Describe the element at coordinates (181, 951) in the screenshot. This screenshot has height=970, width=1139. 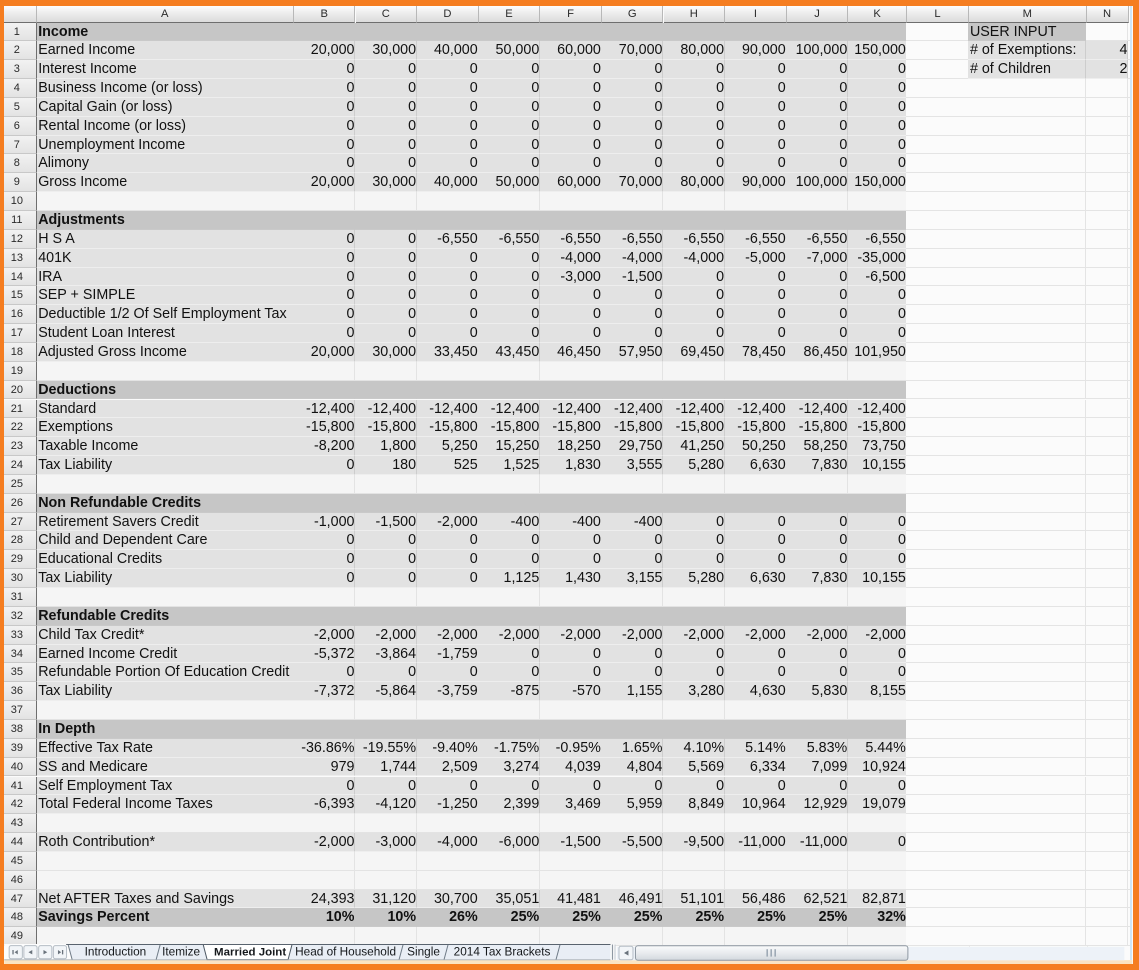
I see `svg-text: Itemize` at that location.